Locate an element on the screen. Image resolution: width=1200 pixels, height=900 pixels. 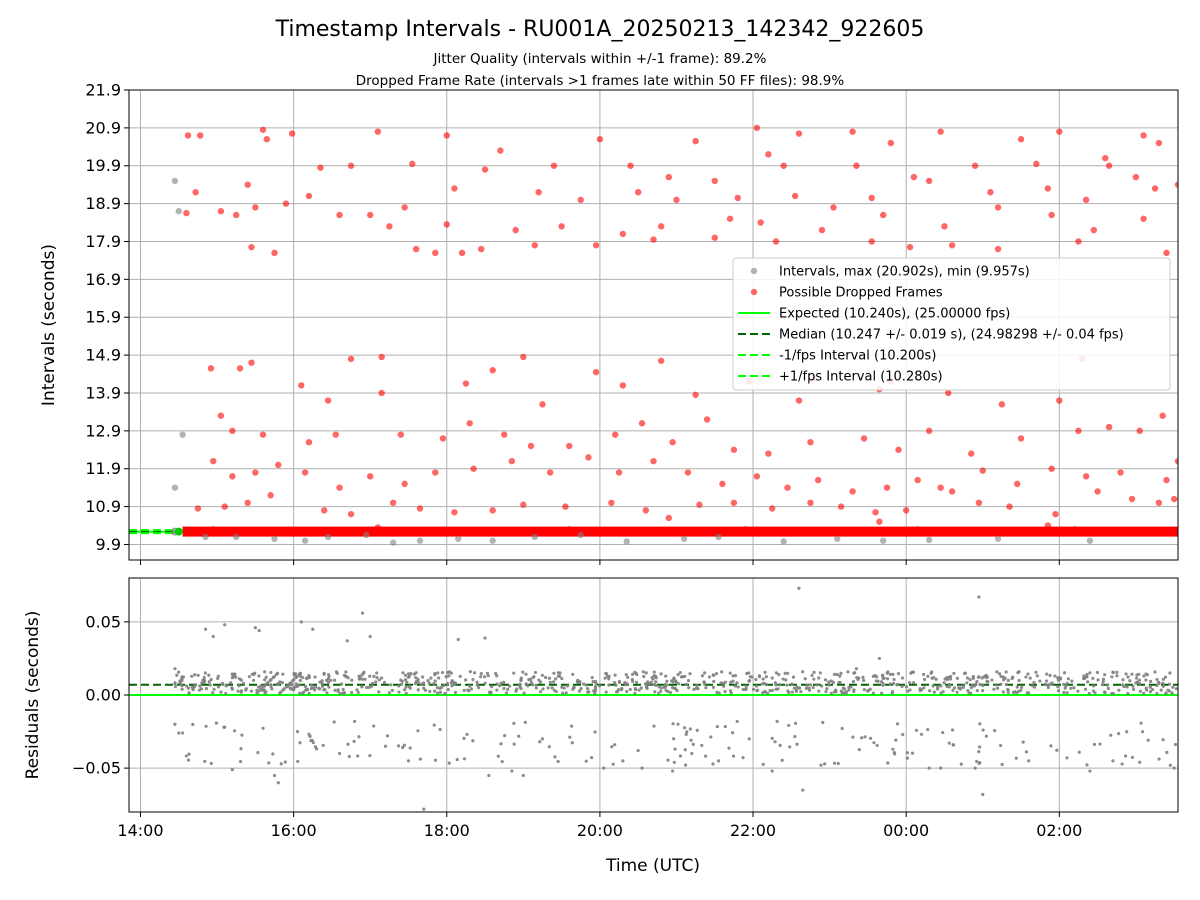
top-dropped-frames-band is located at coordinates (680, 531).